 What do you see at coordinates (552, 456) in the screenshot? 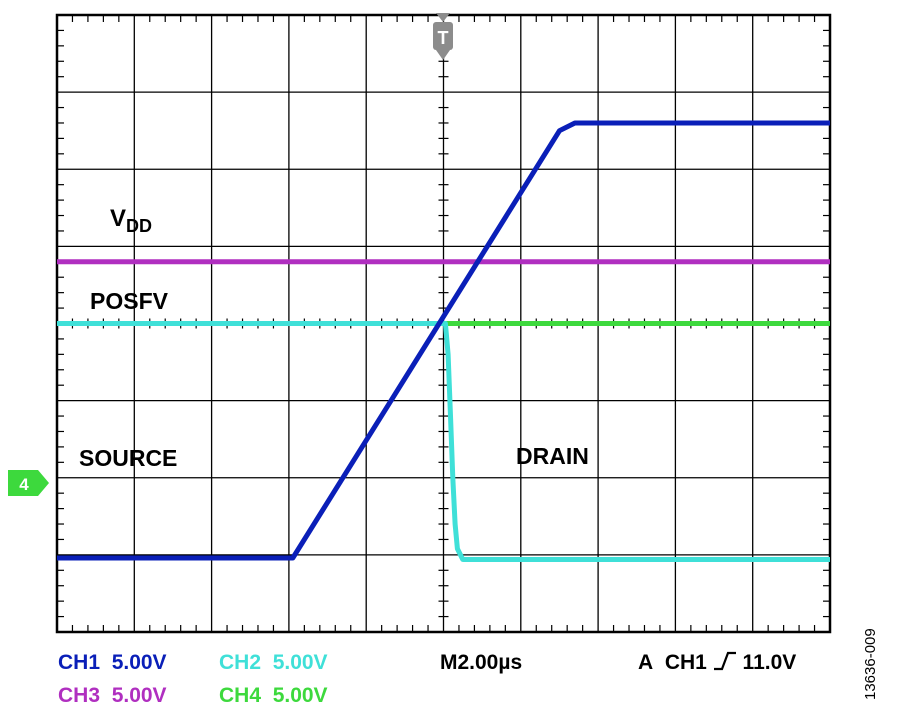
I see `drain-label: DRAIN` at bounding box center [552, 456].